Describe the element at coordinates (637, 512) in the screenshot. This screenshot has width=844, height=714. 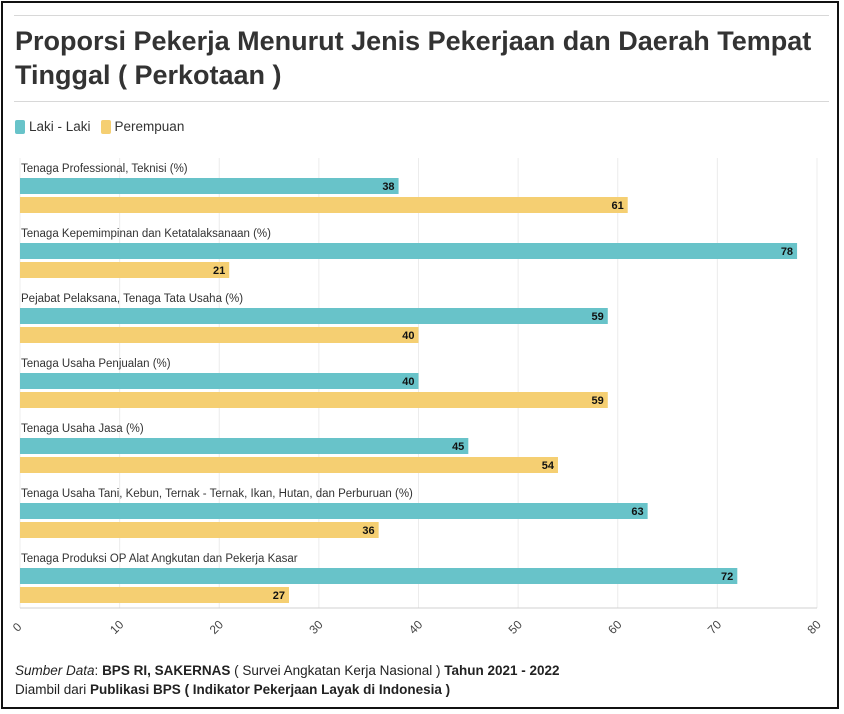
I see `bar-value-label: 63` at that location.